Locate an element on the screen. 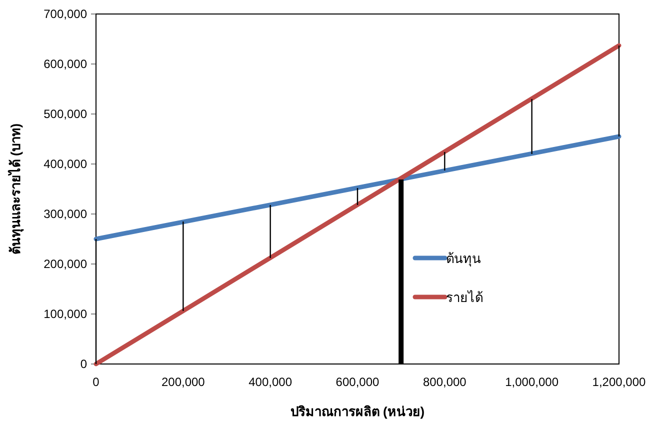 Image resolution: width=647 pixels, height=427 pixels. y-tick-label: 500,000 is located at coordinates (66, 114).